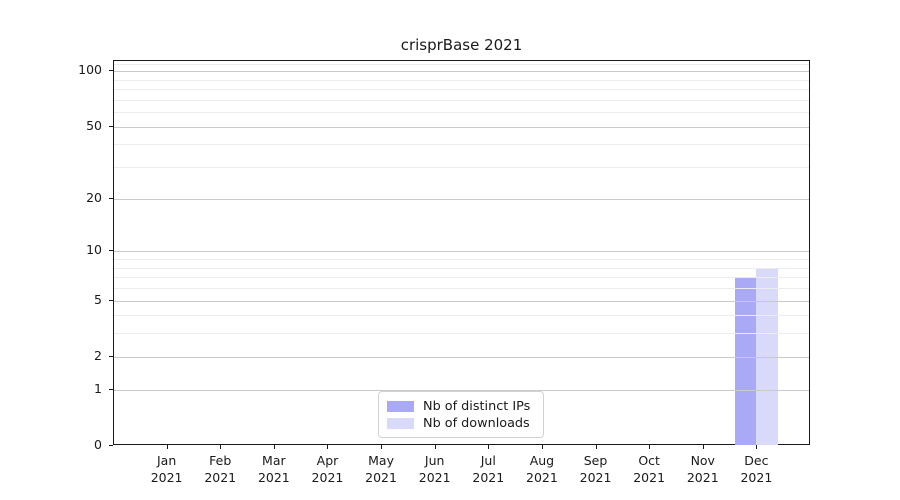 The height and width of the screenshot is (500, 900). What do you see at coordinates (756, 460) in the screenshot?
I see `x-tick-label-month: Dec` at bounding box center [756, 460].